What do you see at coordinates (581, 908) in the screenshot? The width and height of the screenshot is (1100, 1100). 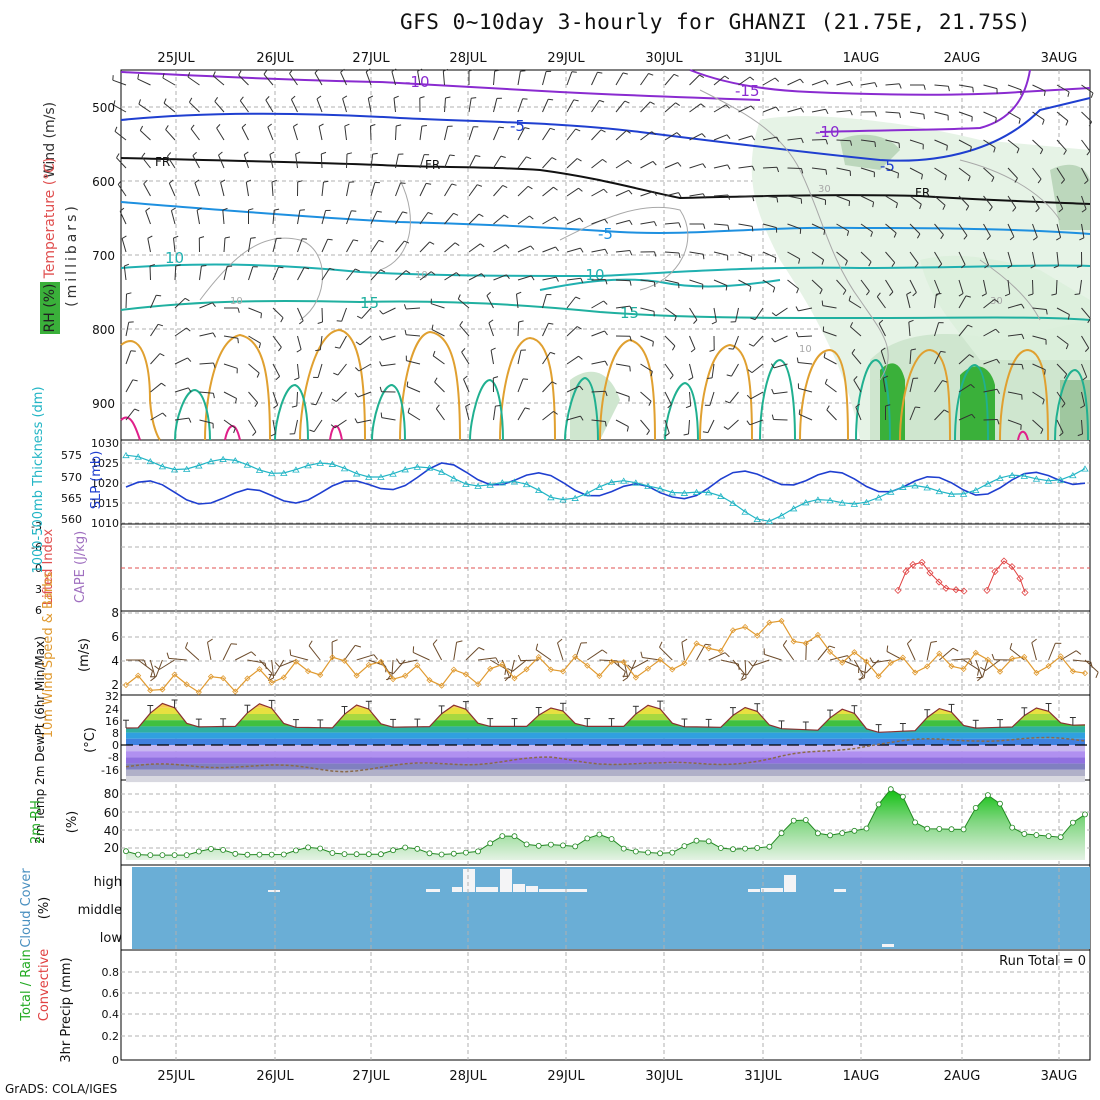 I see `cloud-cover-blocks` at bounding box center [581, 908].